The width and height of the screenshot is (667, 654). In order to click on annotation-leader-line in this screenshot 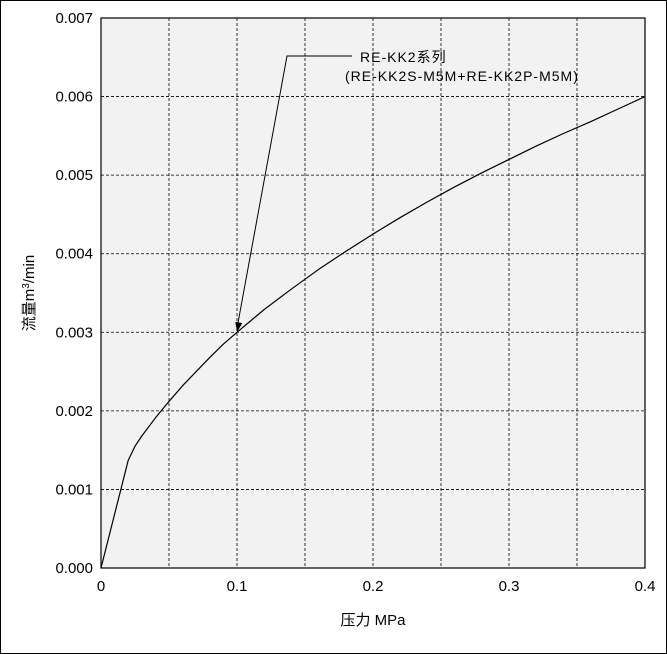, I will do `click(294, 192)`.